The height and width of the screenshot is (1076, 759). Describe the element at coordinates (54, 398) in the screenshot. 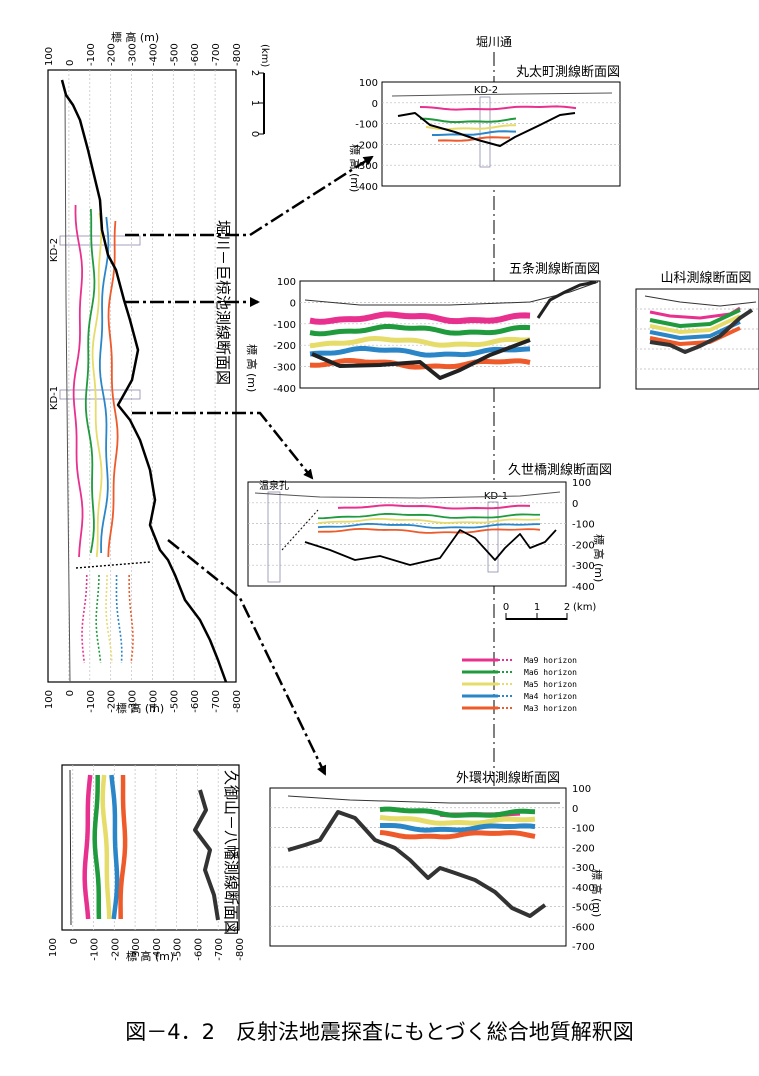

I see `well-label-kd1: KD-1` at that location.